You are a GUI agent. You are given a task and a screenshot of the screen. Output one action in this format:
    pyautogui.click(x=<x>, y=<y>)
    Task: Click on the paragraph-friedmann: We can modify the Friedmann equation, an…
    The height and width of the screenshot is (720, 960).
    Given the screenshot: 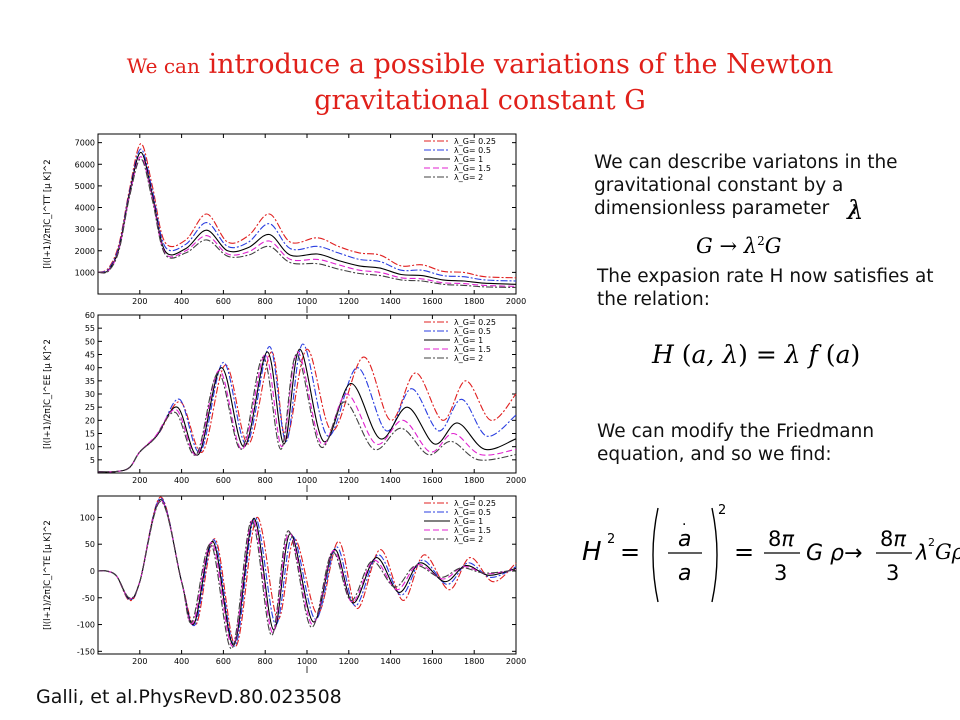 What is the action you would take?
    pyautogui.click(x=736, y=443)
    